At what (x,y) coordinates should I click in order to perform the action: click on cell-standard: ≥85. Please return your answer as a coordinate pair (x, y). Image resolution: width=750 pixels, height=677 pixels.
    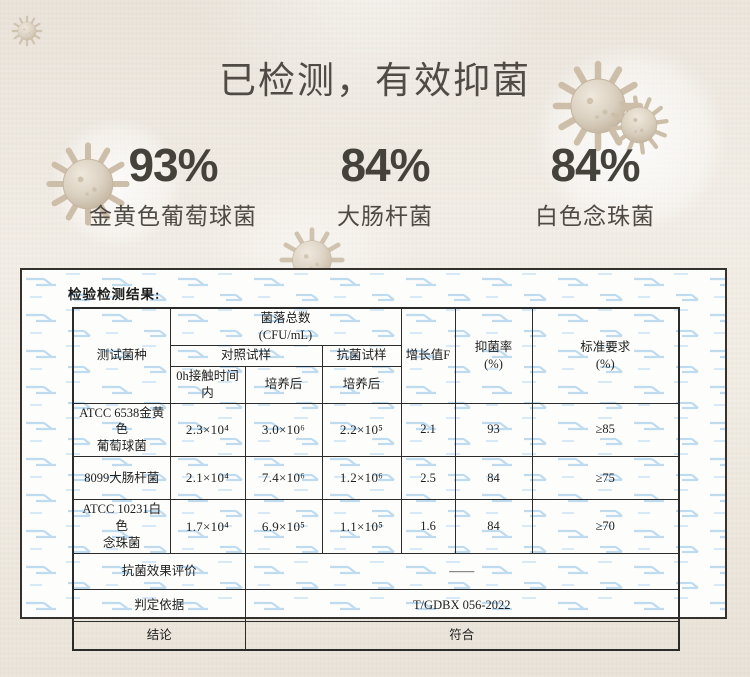
    Looking at the image, I should click on (605, 430).